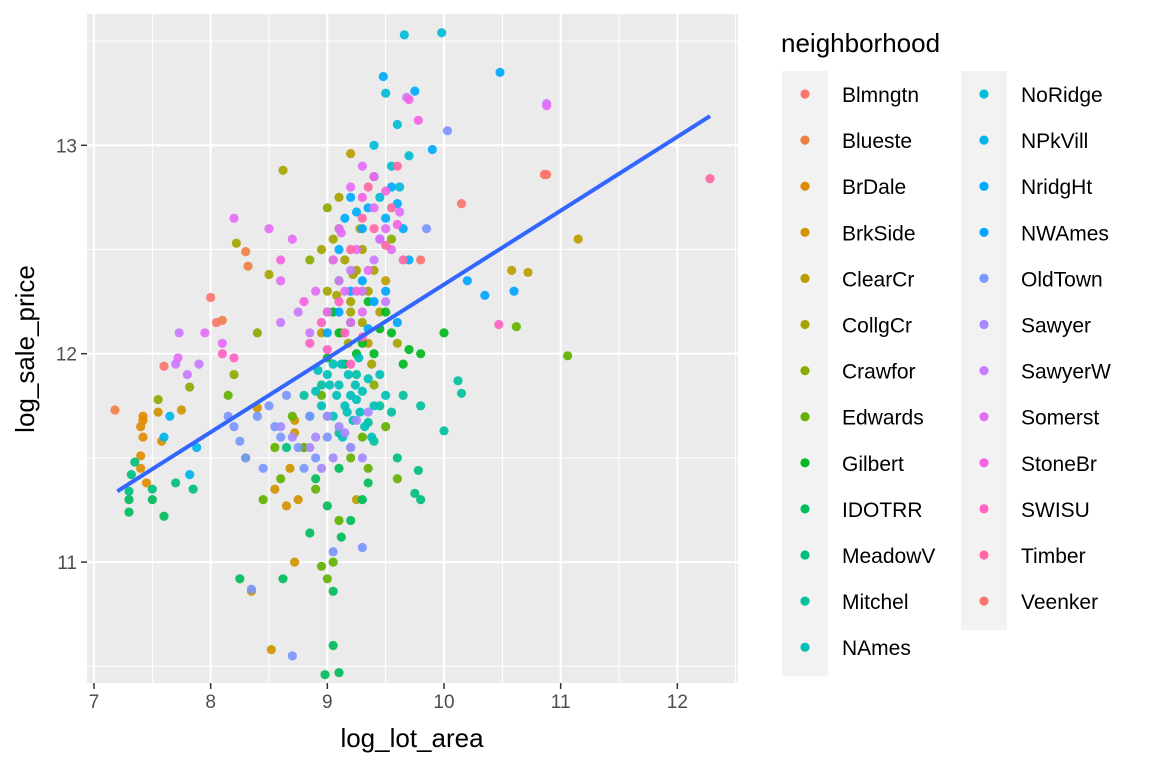 This screenshot has height=768, width=1152. What do you see at coordinates (412, 738) in the screenshot?
I see `x-axis-title: log_lot_area` at bounding box center [412, 738].